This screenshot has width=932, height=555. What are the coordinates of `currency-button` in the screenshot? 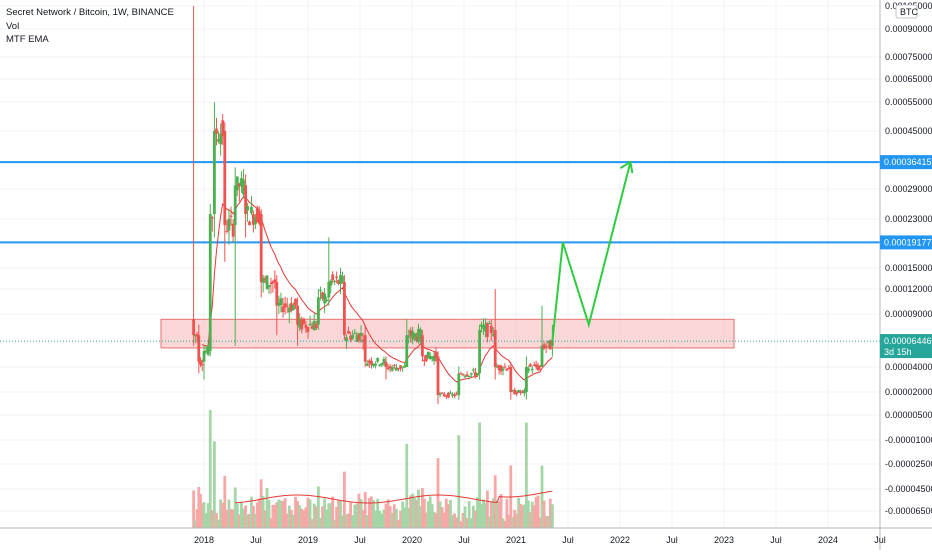 It's located at (906, 11).